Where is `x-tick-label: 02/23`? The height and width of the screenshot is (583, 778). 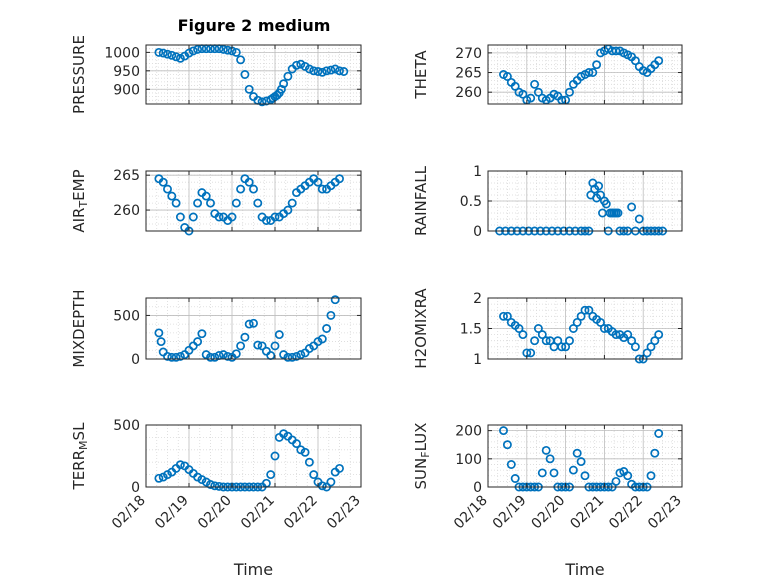
x-tick-label: 02/23 is located at coordinates (344, 513).